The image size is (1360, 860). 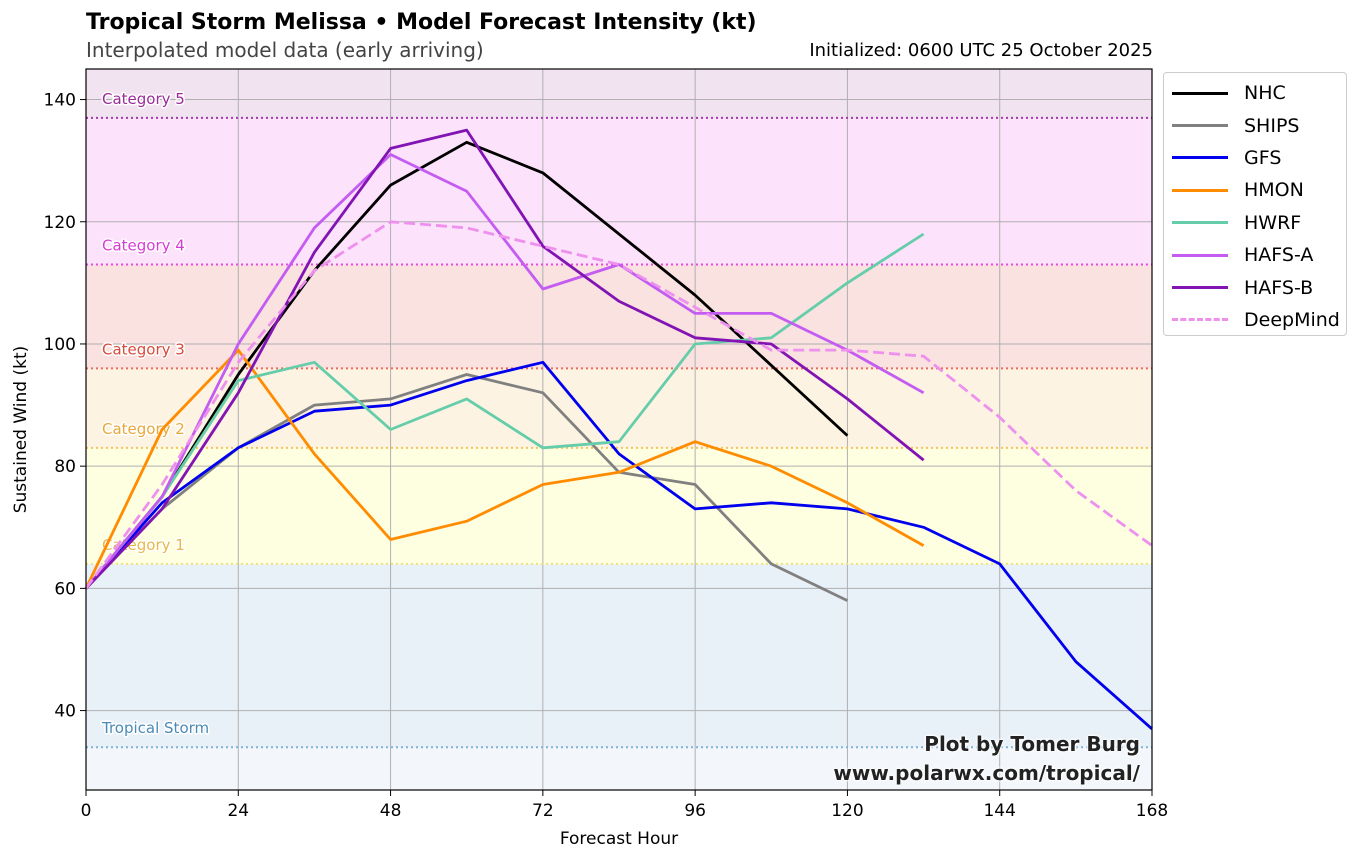 I want to click on legend-item-hafs-b: HAFS-B, so click(x=1255, y=287).